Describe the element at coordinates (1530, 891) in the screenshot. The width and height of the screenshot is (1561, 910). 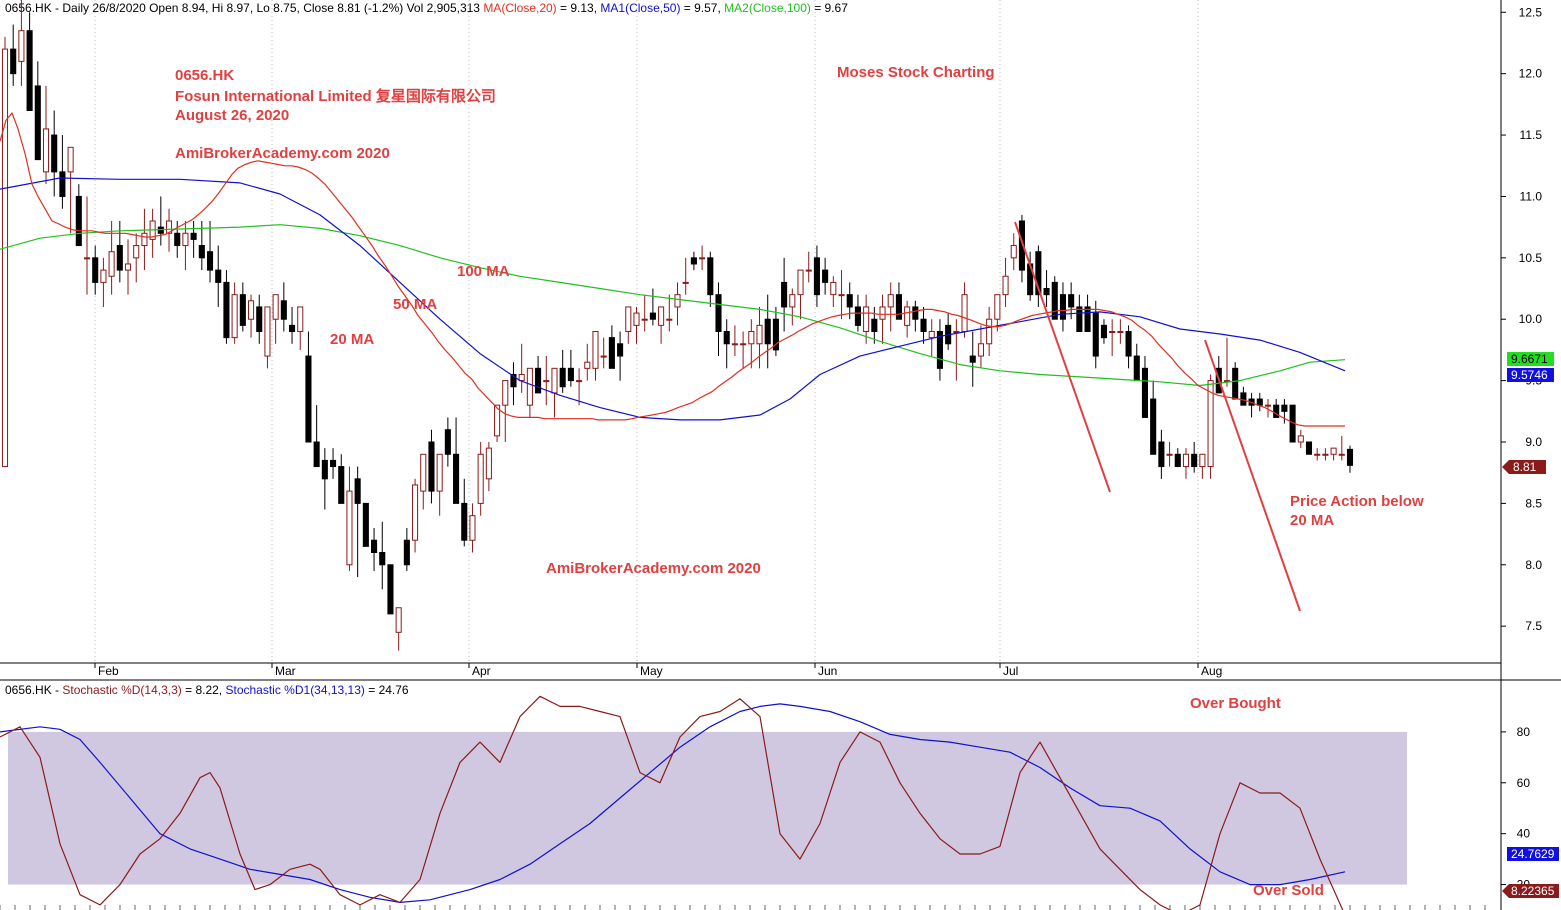
I see `badge-stoch-fast: 8.22365` at that location.